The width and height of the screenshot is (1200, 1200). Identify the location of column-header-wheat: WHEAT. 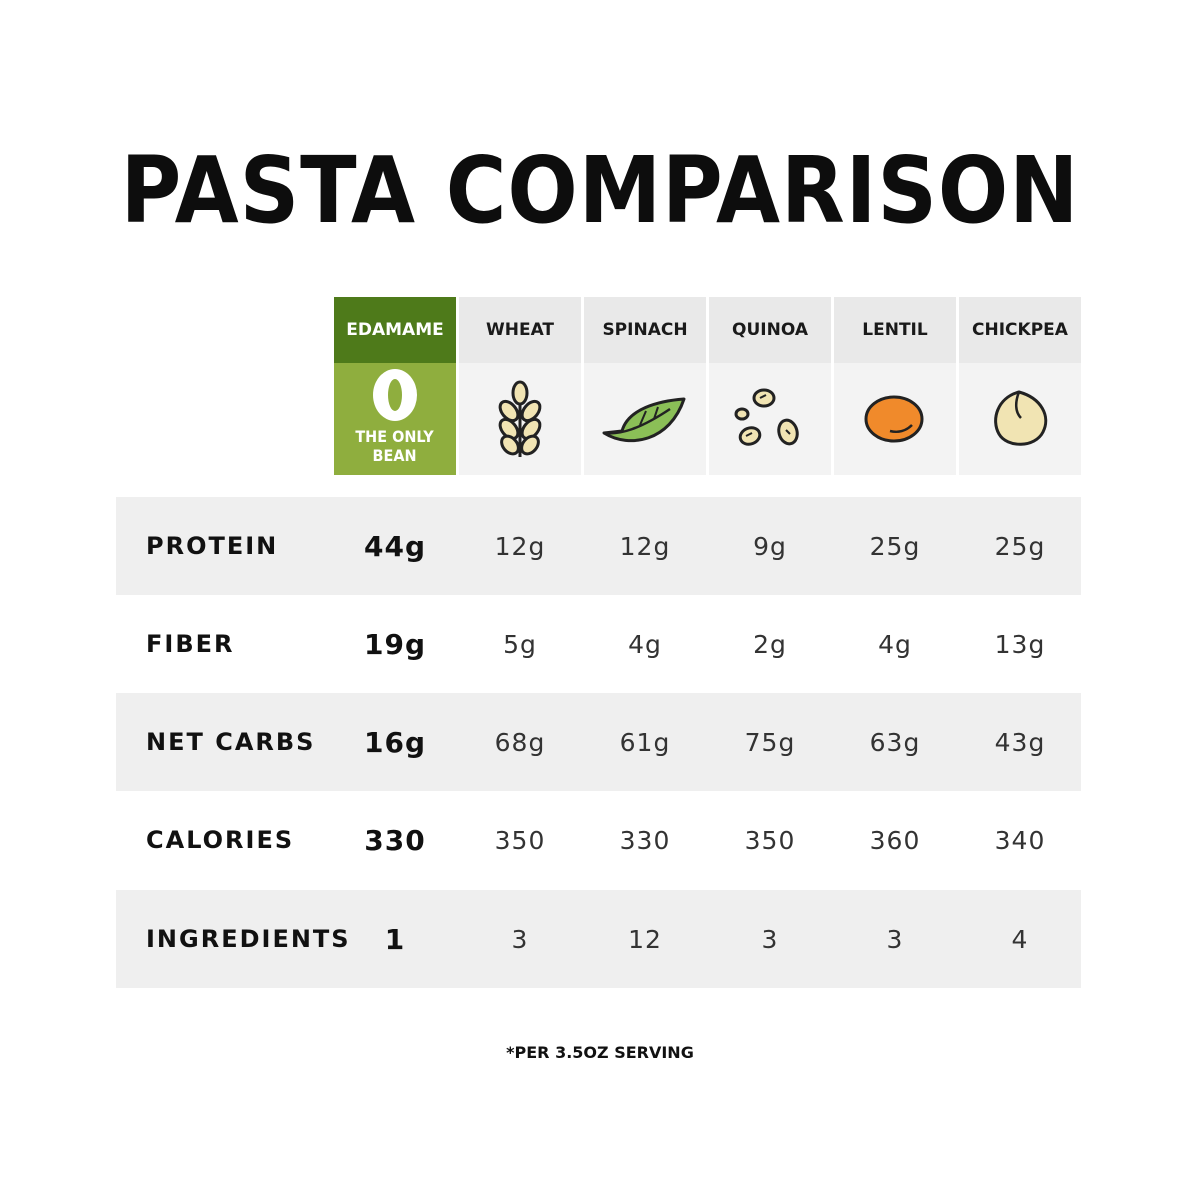
(520, 386).